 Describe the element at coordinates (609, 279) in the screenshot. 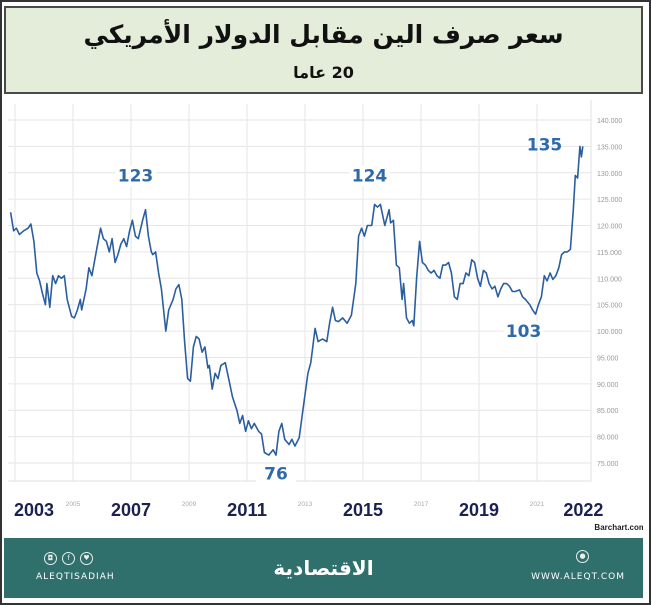

I see `y-tick-label: 110.000` at that location.